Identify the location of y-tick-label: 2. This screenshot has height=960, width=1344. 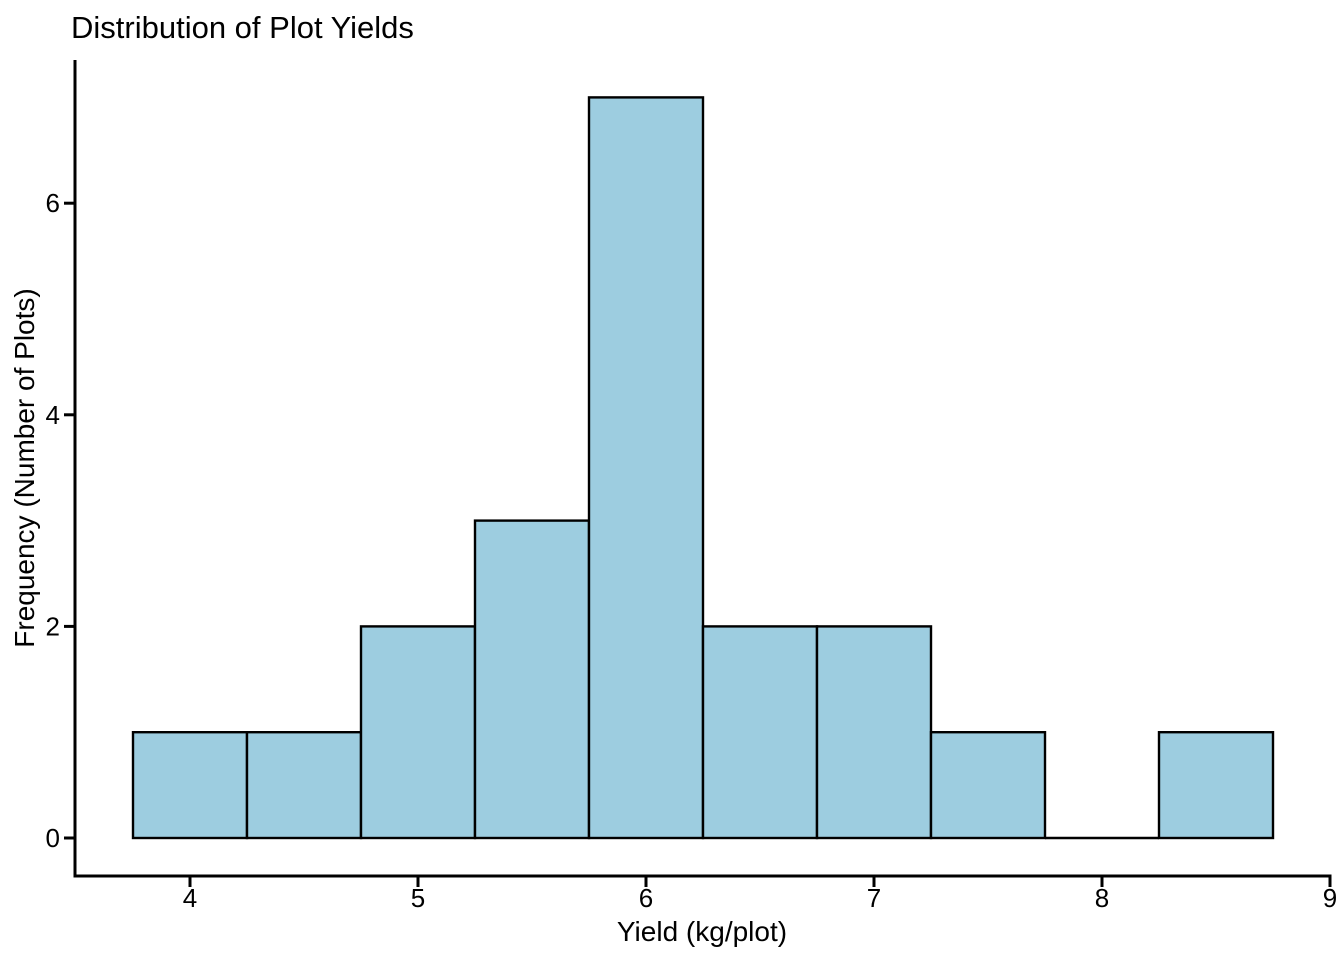
(53, 626).